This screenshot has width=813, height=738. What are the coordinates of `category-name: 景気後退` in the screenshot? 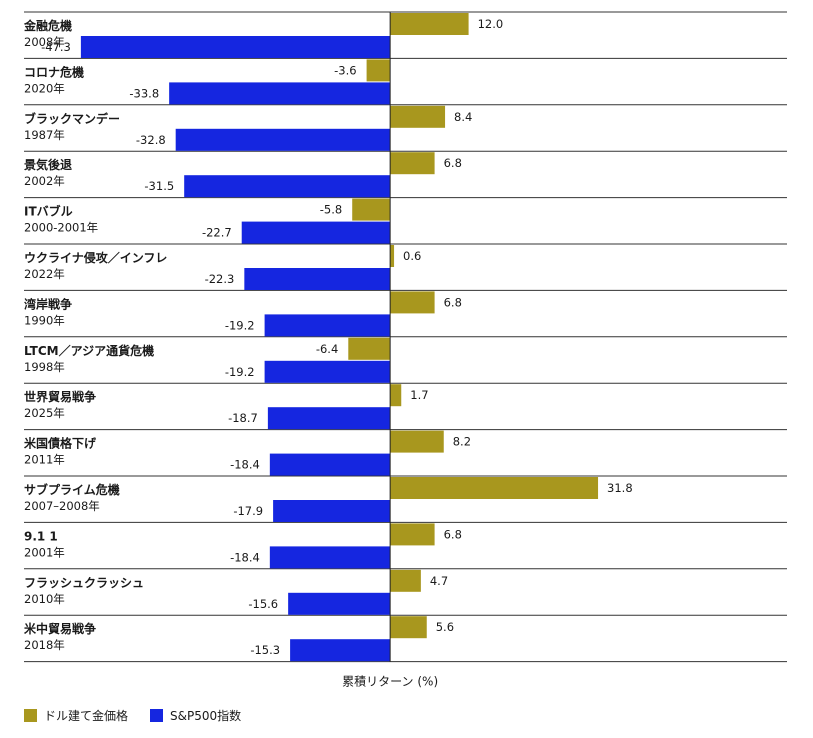 It's located at (48, 164).